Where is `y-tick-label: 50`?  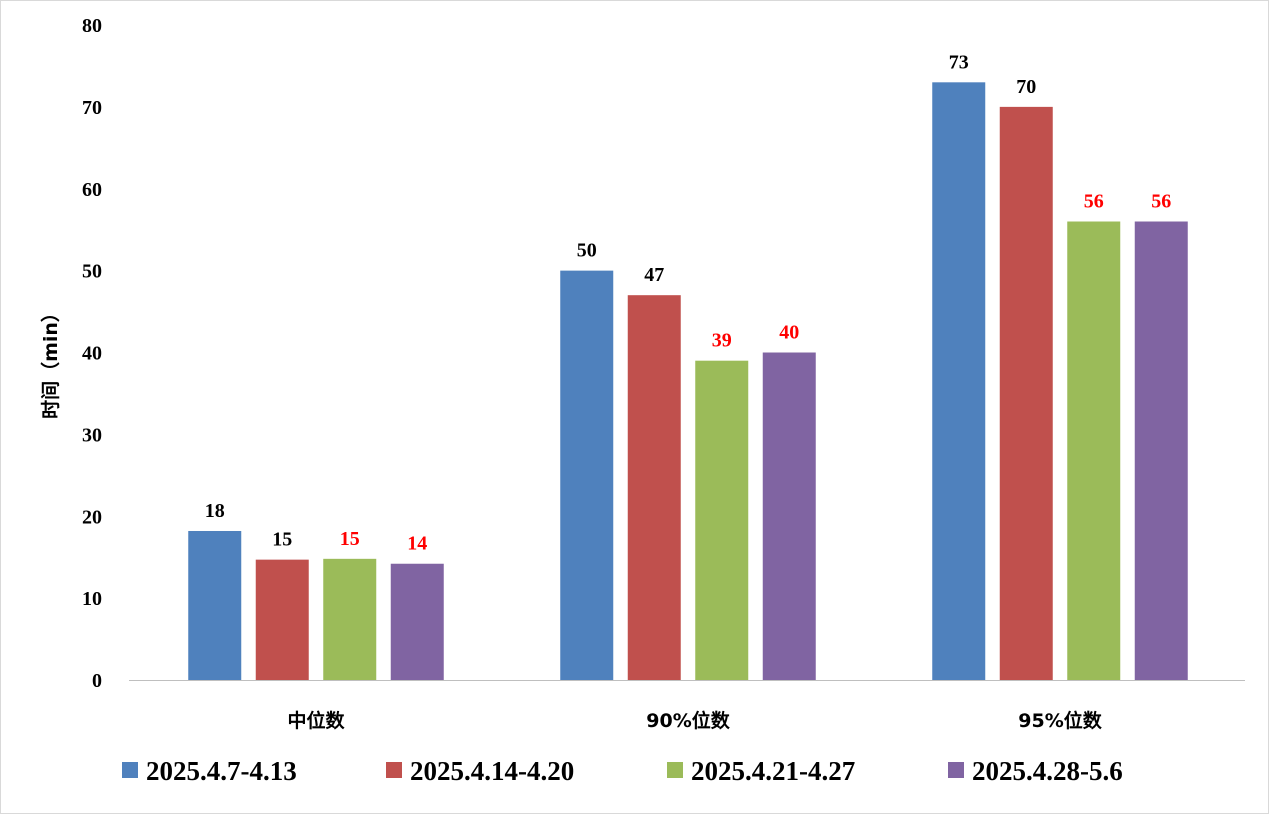
y-tick-label: 50 is located at coordinates (92, 272).